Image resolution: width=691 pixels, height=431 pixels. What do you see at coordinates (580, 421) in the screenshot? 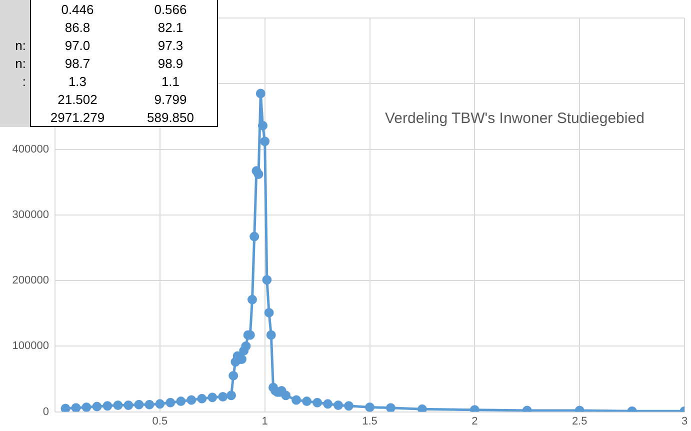
I see `x-tick-label: 2.5` at bounding box center [580, 421].